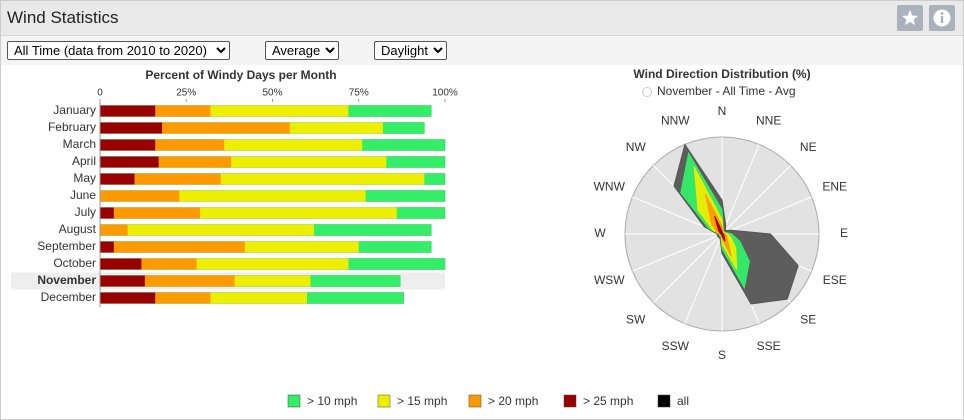 The width and height of the screenshot is (964, 420). What do you see at coordinates (66, 246) in the screenshot?
I see `y-tick-label: September` at bounding box center [66, 246].